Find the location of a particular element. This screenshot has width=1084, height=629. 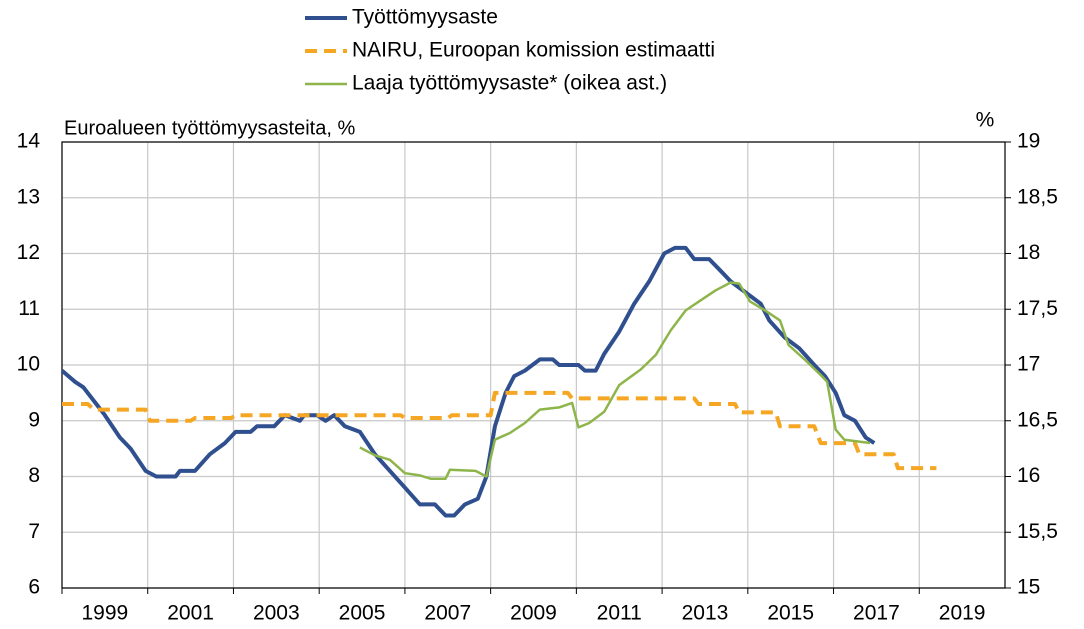

x-tick-label: 2005 is located at coordinates (362, 613).